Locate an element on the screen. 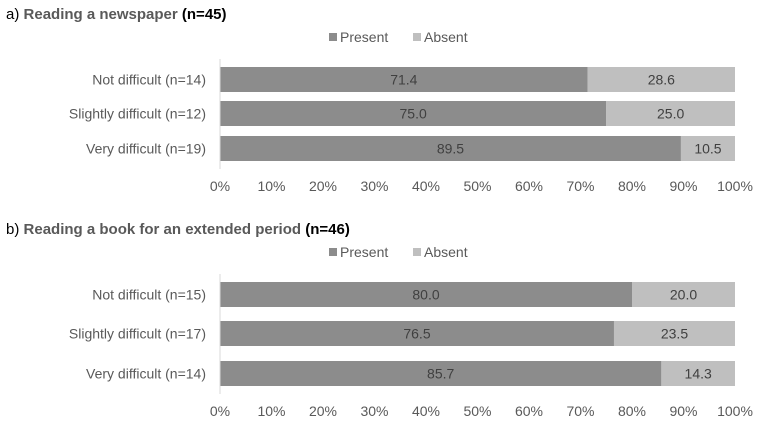  data-label-absent: 14.3 is located at coordinates (698, 374).